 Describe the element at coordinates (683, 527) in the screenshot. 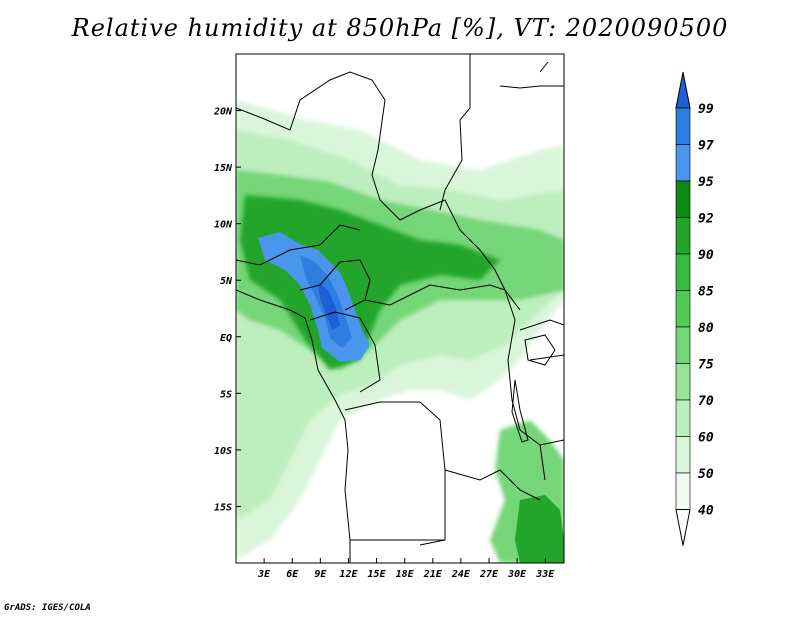

I see `colorbar-bottom-arrow` at that location.